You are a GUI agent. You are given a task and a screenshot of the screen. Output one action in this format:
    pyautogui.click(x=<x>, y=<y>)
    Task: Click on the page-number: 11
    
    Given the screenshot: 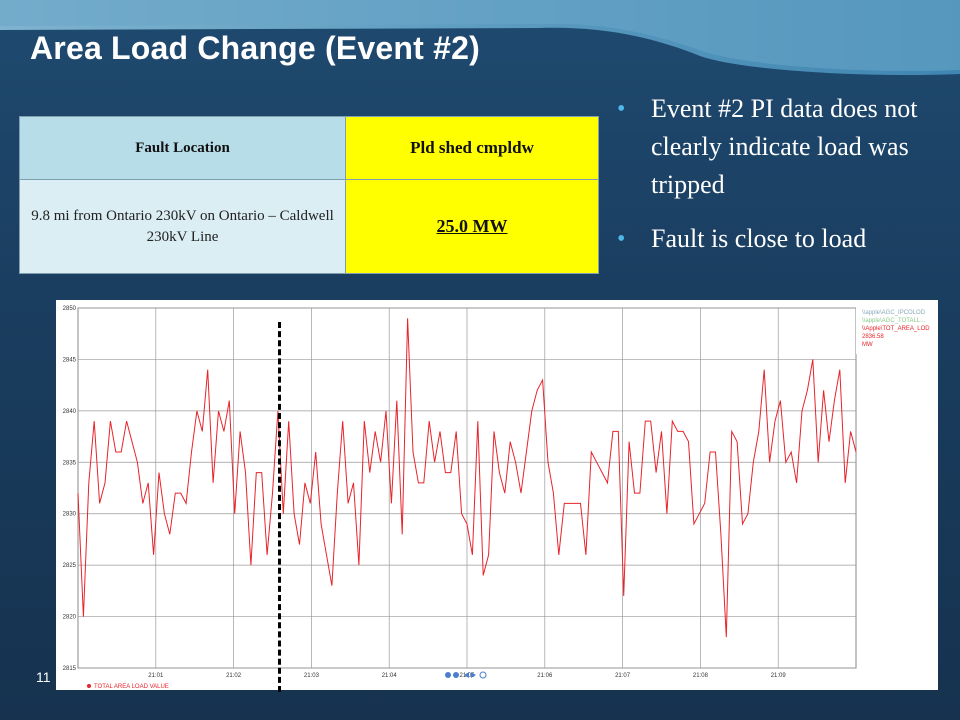 What is the action you would take?
    pyautogui.click(x=43, y=677)
    